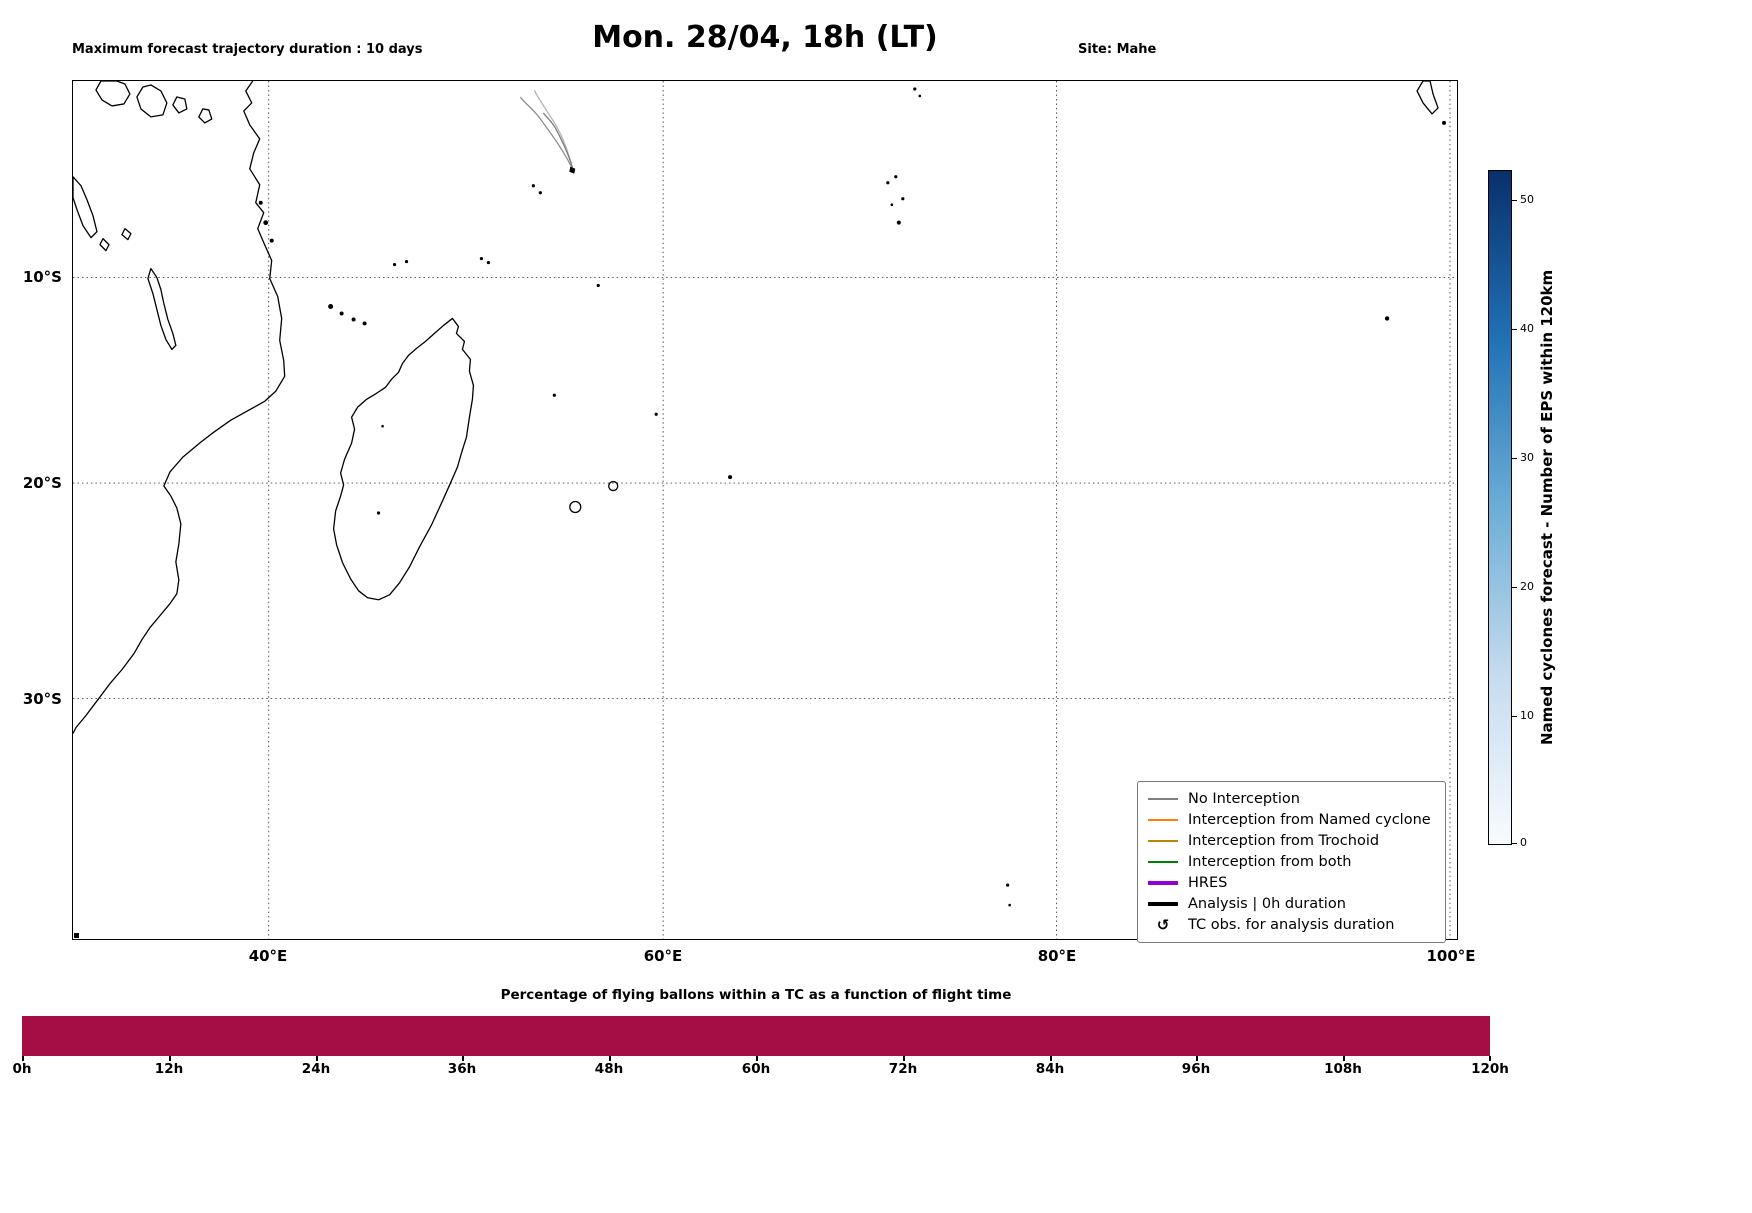 The height and width of the screenshot is (1213, 1752). What do you see at coordinates (1527, 586) in the screenshot?
I see `colorbar-tick-label: 20` at bounding box center [1527, 586].